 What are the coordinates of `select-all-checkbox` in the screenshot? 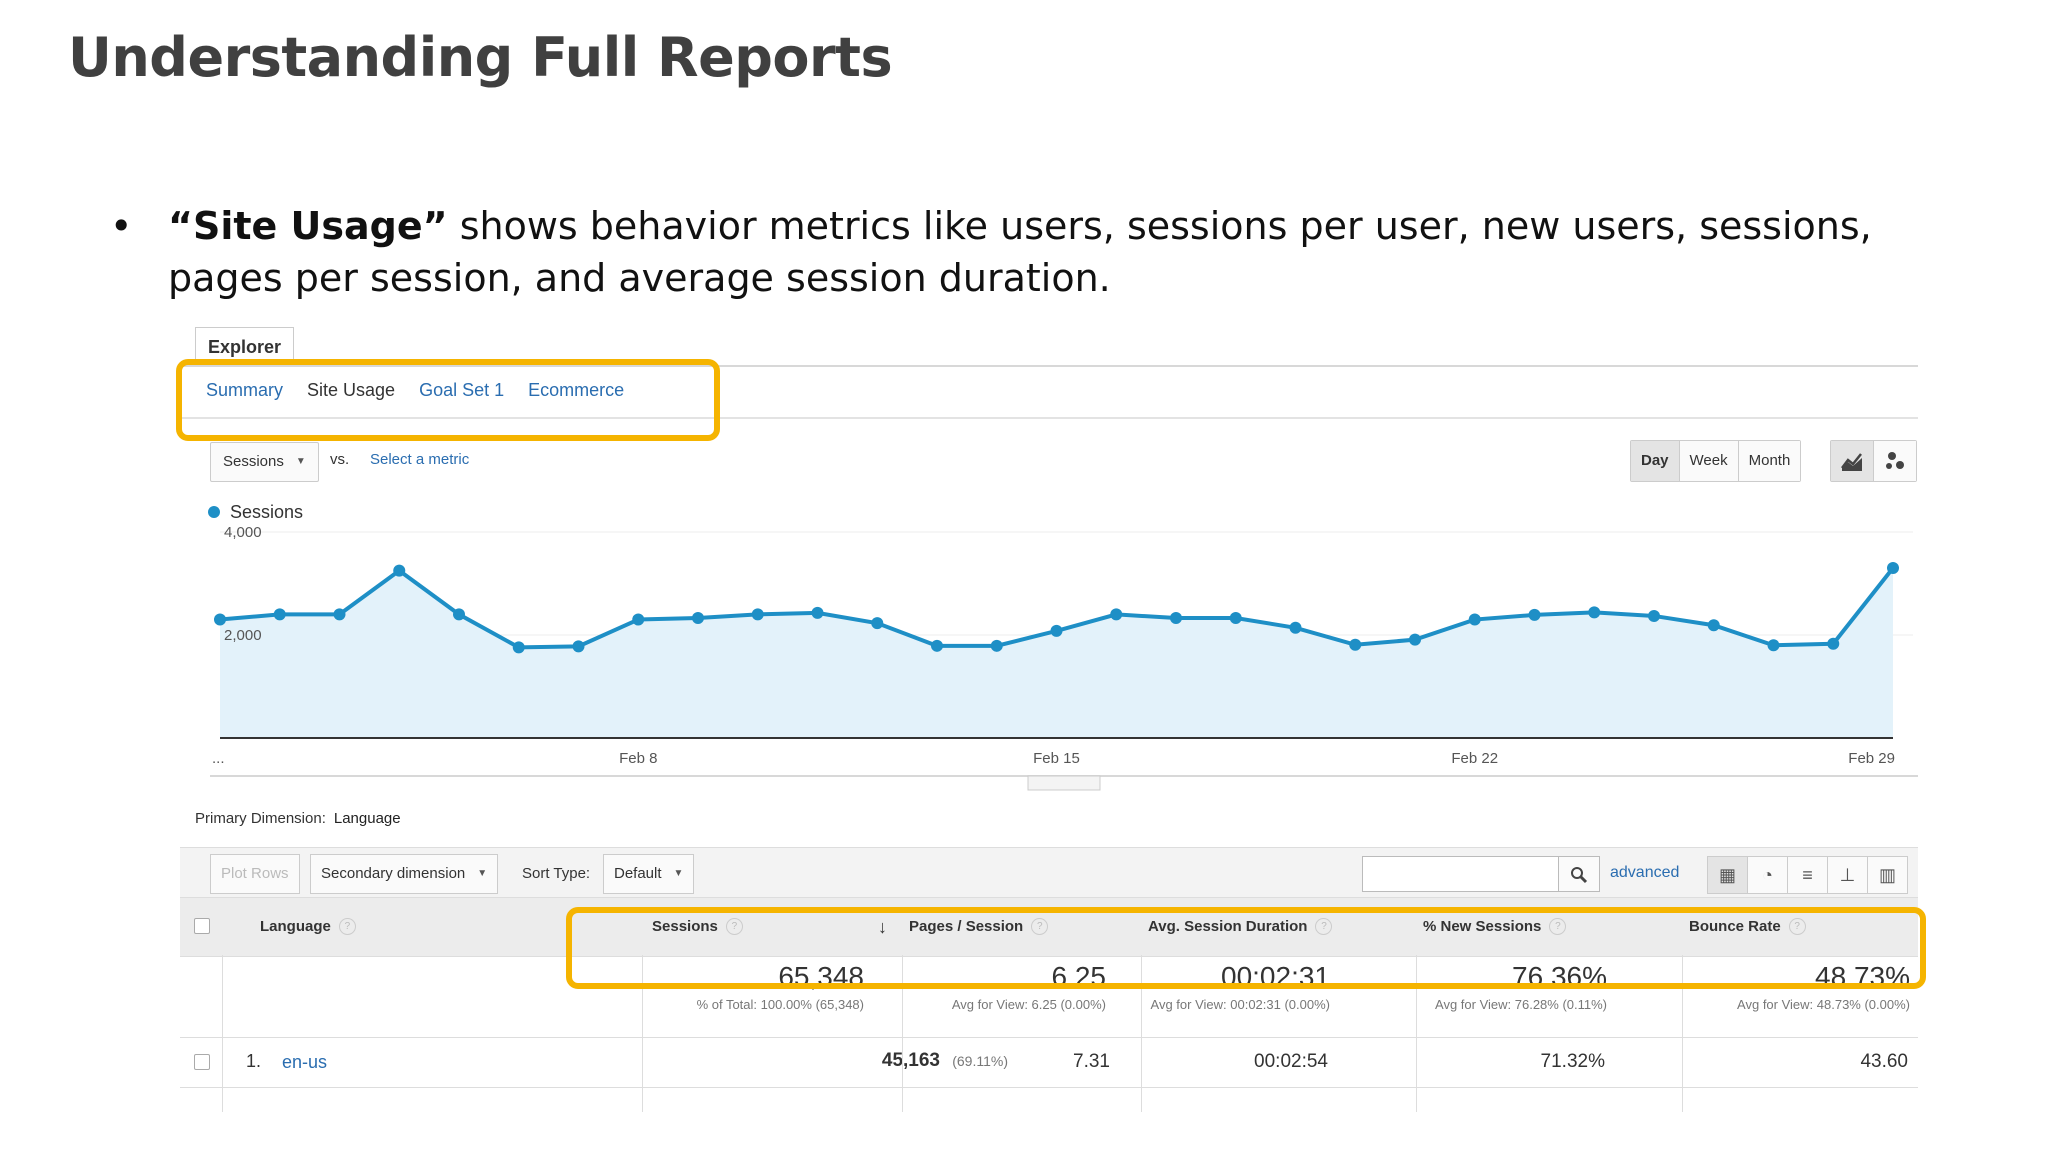 It's located at (202, 926).